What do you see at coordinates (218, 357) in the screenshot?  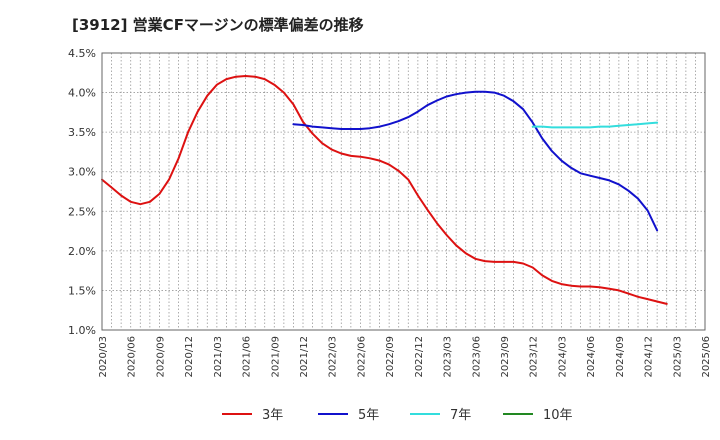 I see `x-tick-label: 2021/03` at bounding box center [218, 357].